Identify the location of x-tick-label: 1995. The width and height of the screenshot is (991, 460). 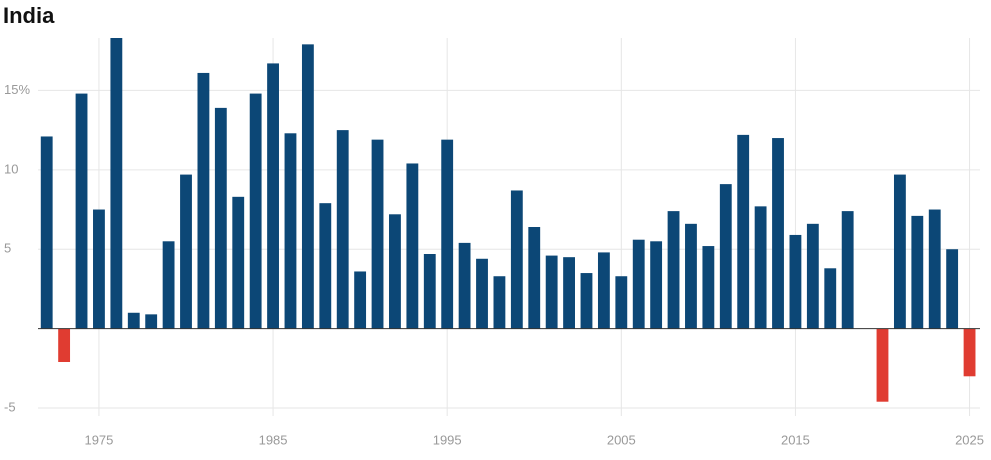
(447, 439).